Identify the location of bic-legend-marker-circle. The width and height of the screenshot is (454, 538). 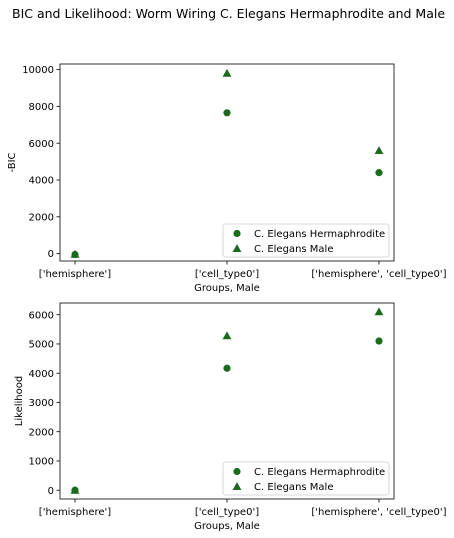
(237, 233).